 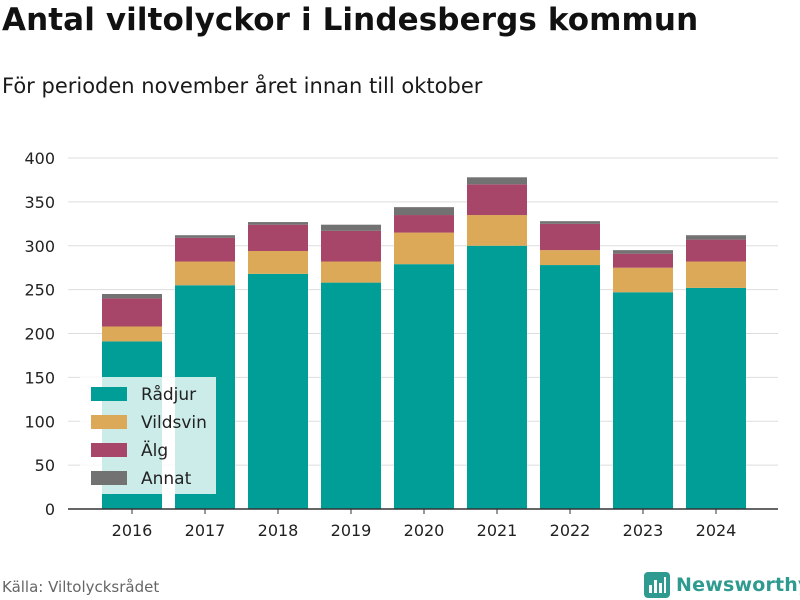 I want to click on y-tick-label: 100, so click(x=39, y=421).